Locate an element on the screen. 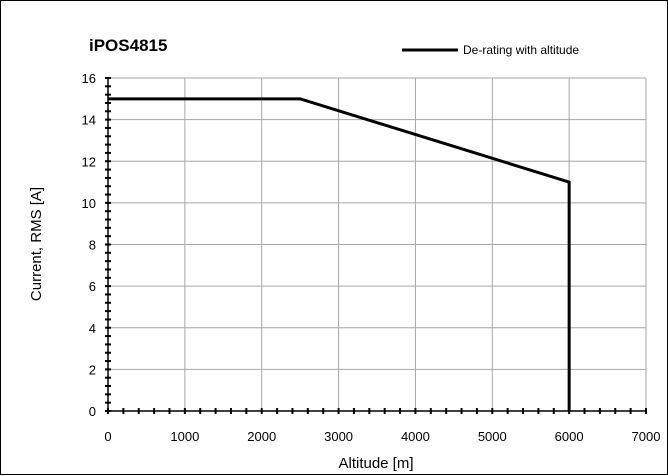  x-tick-label: 1000 is located at coordinates (184, 436).